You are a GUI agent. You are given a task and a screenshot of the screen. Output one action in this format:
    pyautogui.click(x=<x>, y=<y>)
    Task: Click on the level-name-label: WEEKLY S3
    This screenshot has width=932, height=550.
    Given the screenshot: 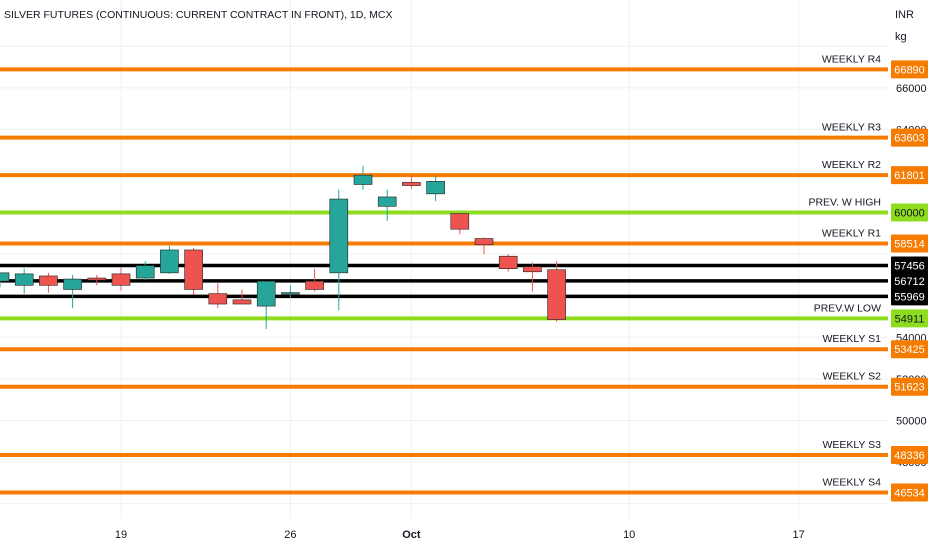 What is the action you would take?
    pyautogui.click(x=851, y=445)
    